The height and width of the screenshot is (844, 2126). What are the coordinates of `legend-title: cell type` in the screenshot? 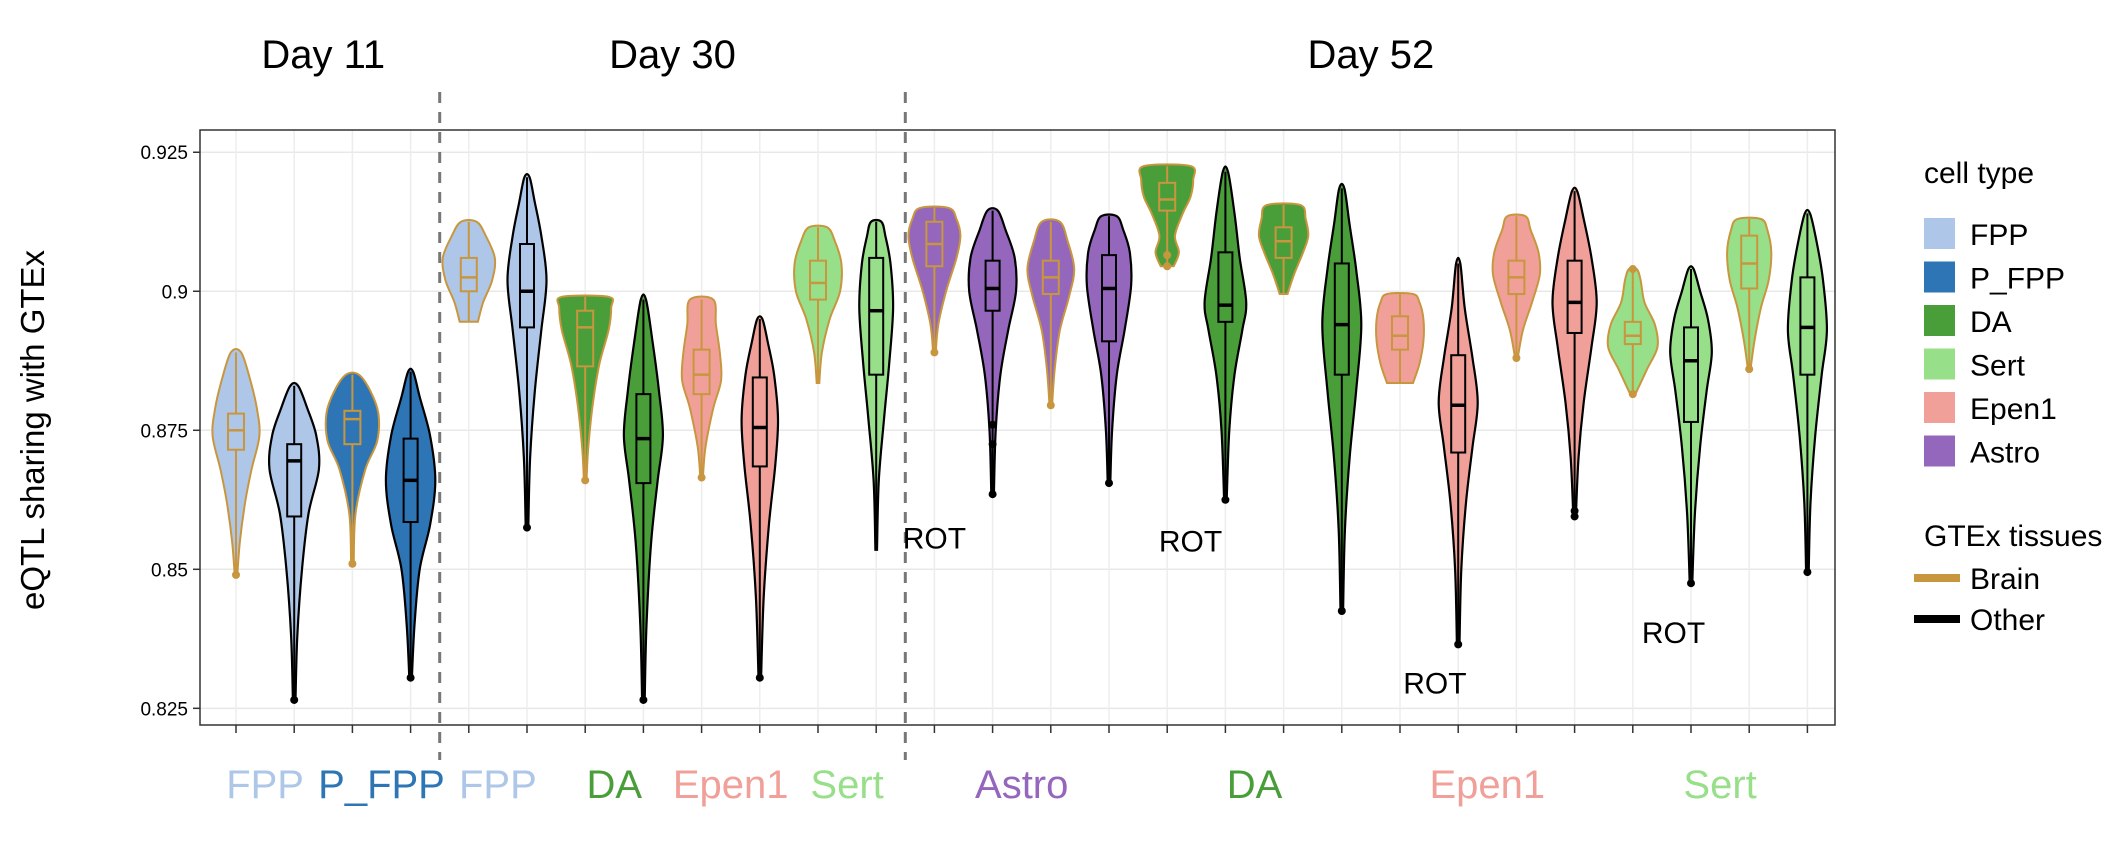 It's located at (1979, 173).